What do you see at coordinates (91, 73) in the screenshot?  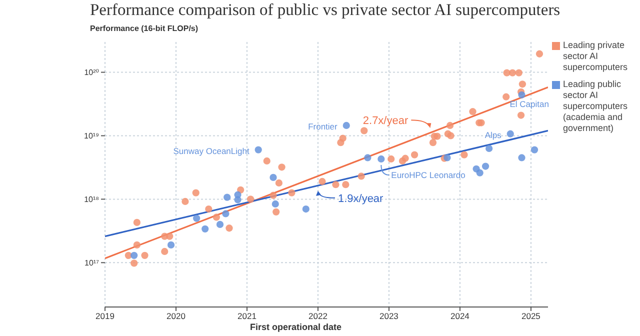 I see `y-tick-label: 10²⁰` at bounding box center [91, 73].